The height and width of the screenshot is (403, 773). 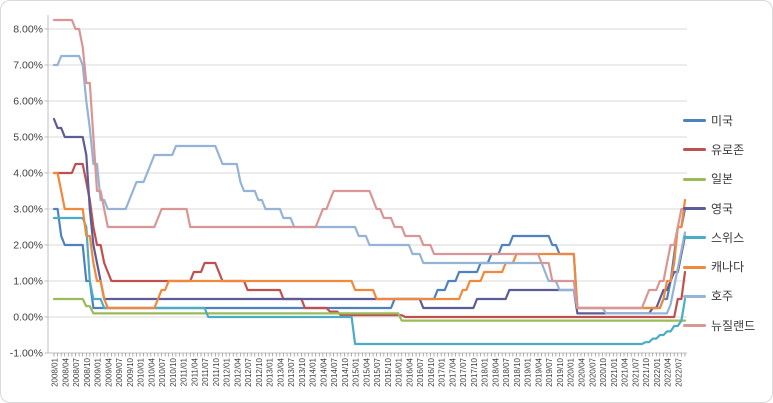 I want to click on x-axis-label: 2011/10, so click(x=216, y=371).